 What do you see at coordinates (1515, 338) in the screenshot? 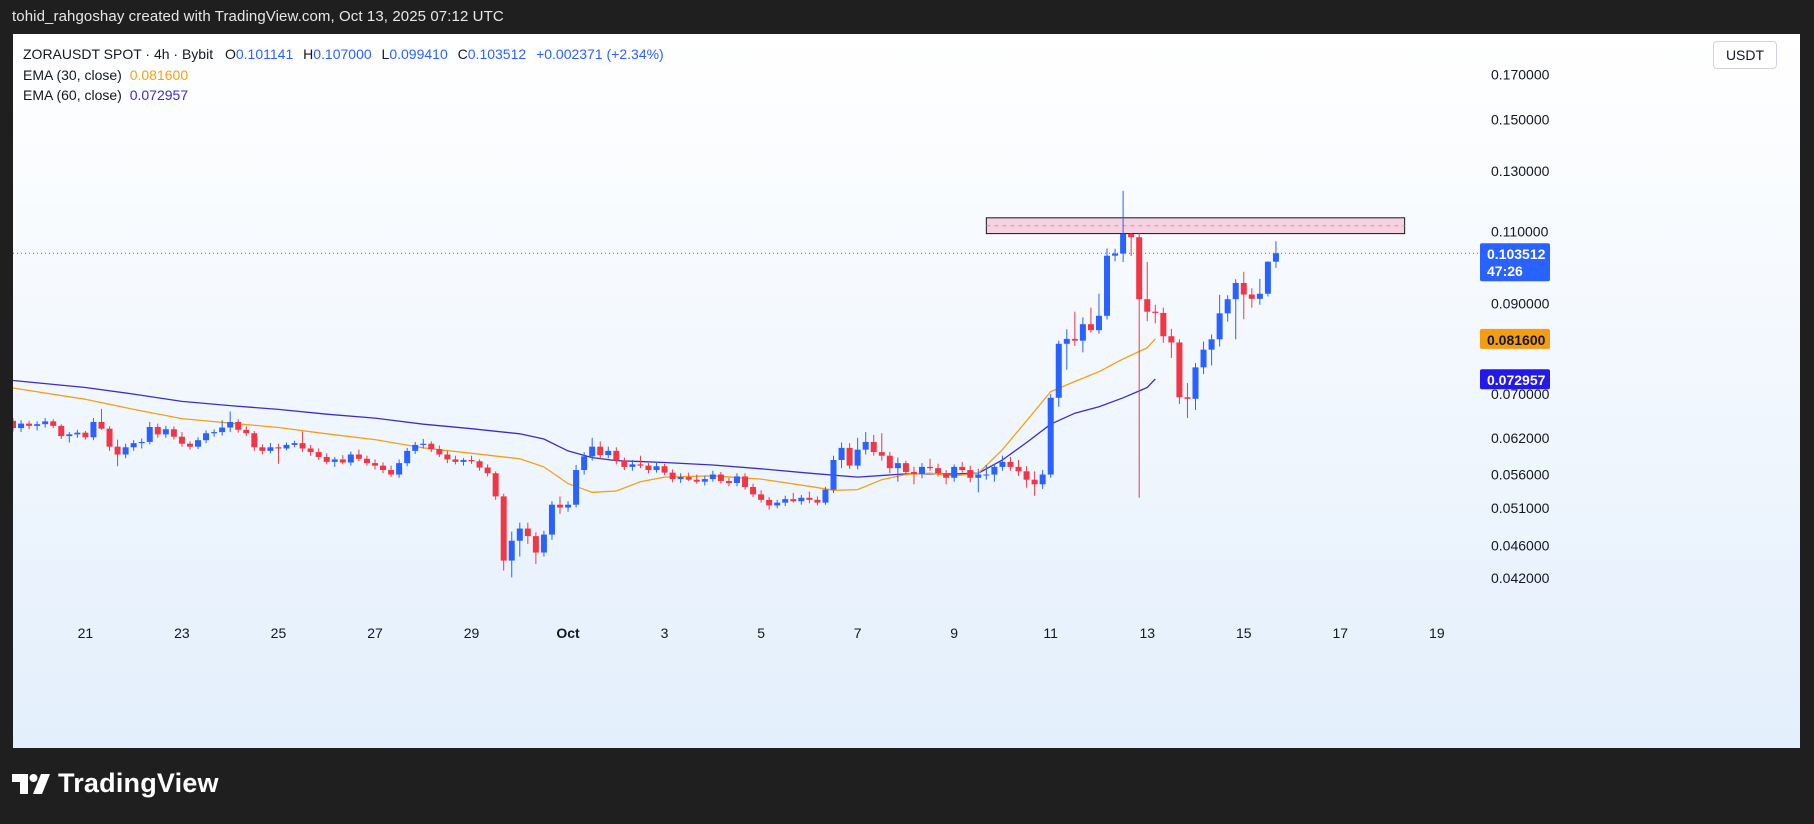
I see `ema-30-badge: 0.081600` at bounding box center [1515, 338].